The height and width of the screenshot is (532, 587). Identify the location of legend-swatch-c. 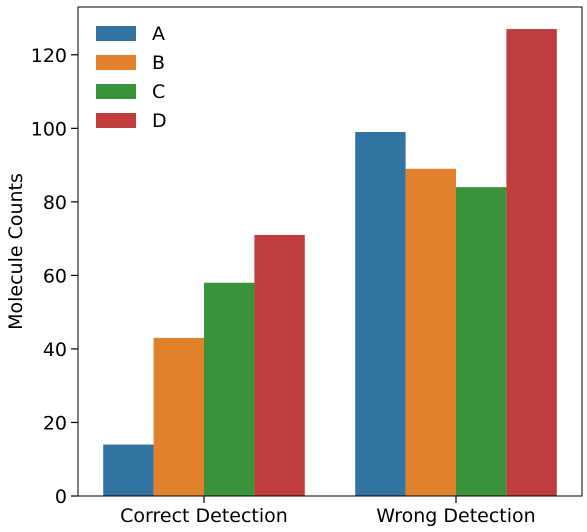
(116, 91).